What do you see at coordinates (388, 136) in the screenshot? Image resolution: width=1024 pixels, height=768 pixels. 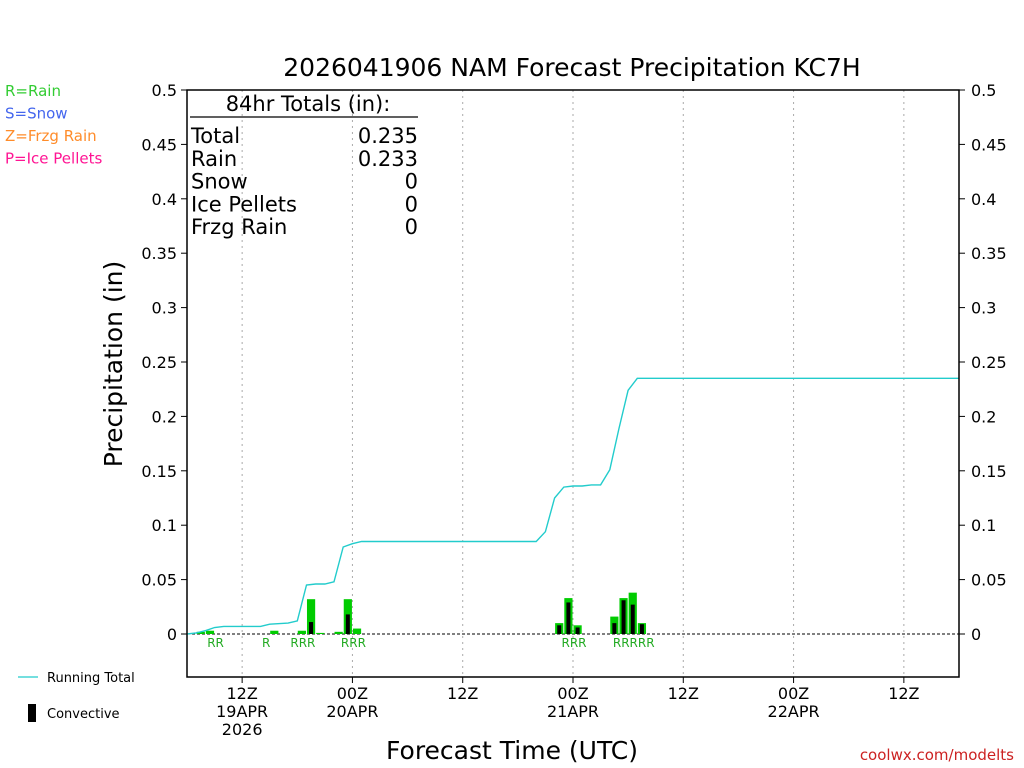 I see `totals-row-value: 0.235` at bounding box center [388, 136].